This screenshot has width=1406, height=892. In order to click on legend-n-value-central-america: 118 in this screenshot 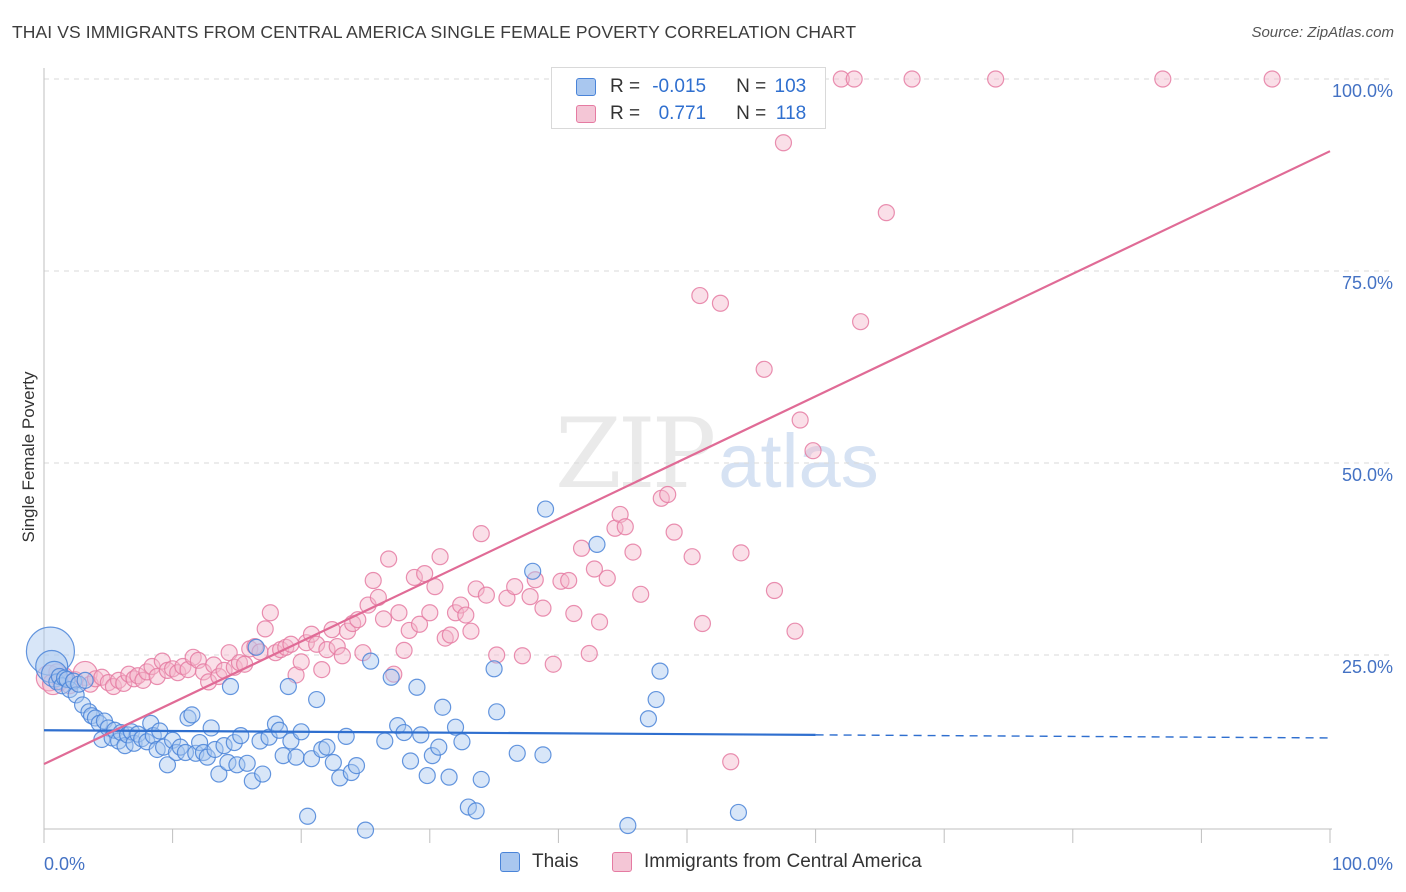, I will do `click(791, 113)`.